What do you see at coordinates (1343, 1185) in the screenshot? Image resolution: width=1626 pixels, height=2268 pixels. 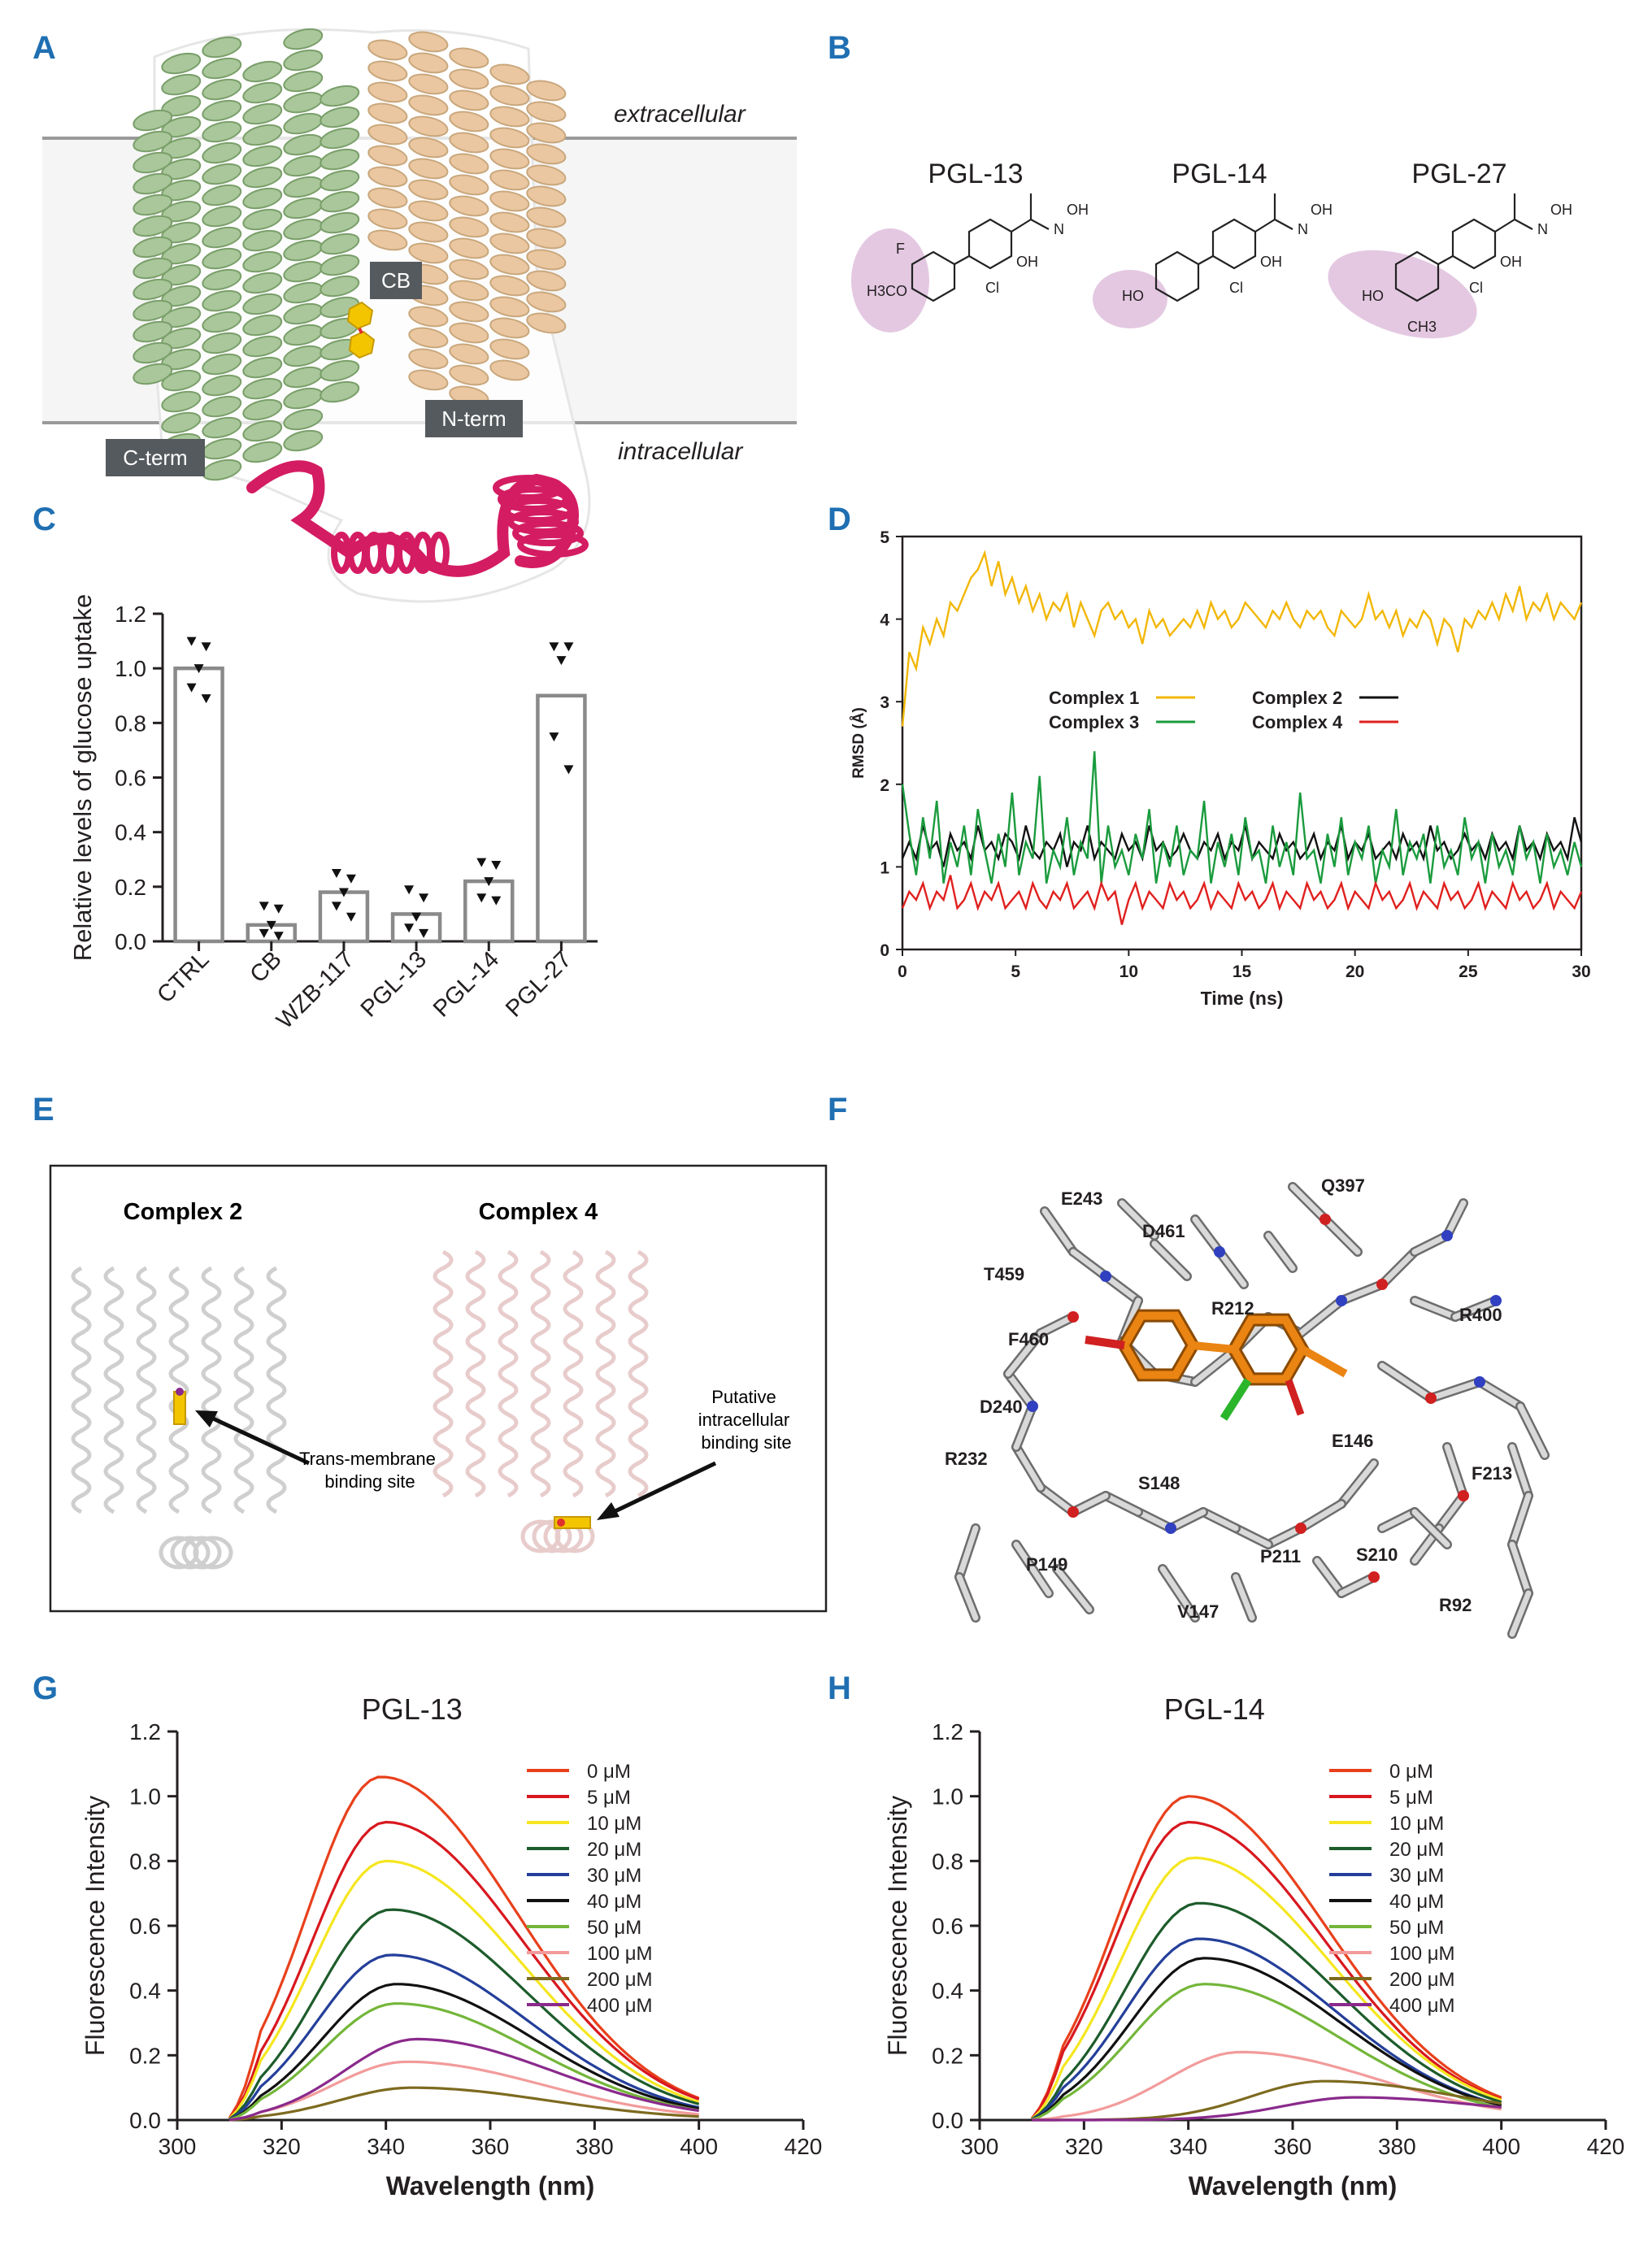 I see `residue-label-q397: Q397` at bounding box center [1343, 1185].